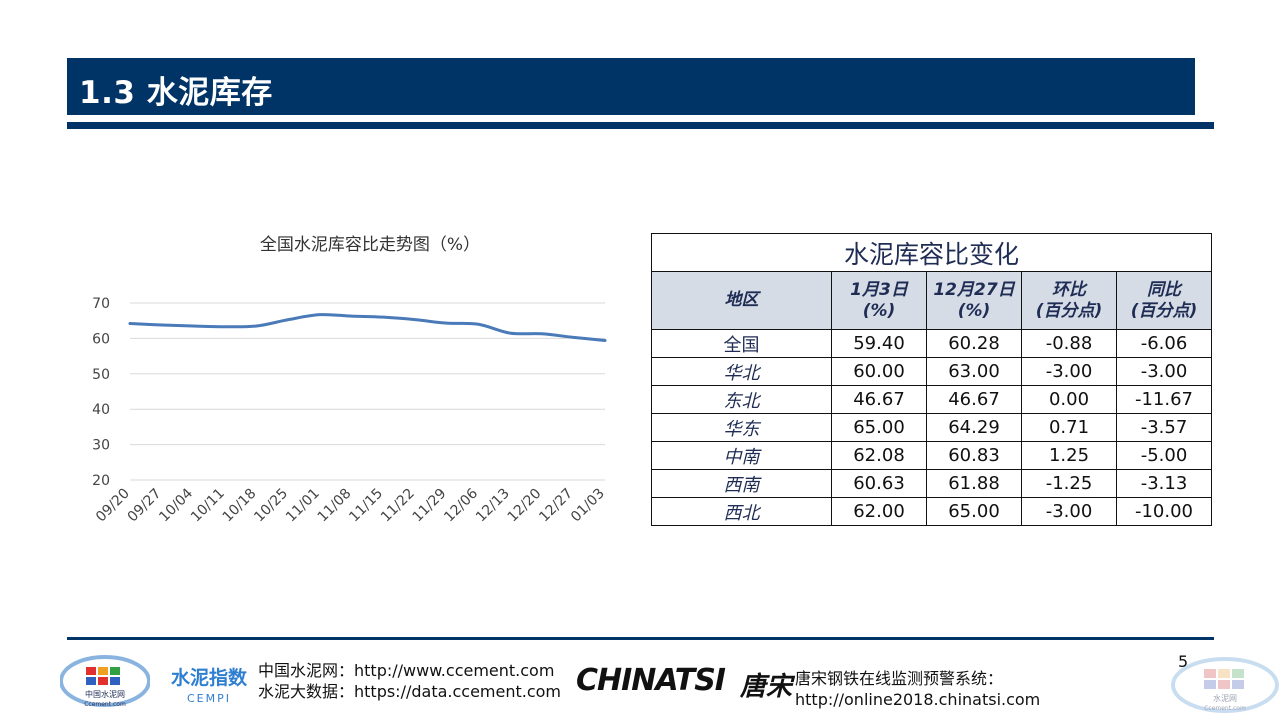  I want to click on table-header-cell: 环比 (百分点), so click(1069, 300).